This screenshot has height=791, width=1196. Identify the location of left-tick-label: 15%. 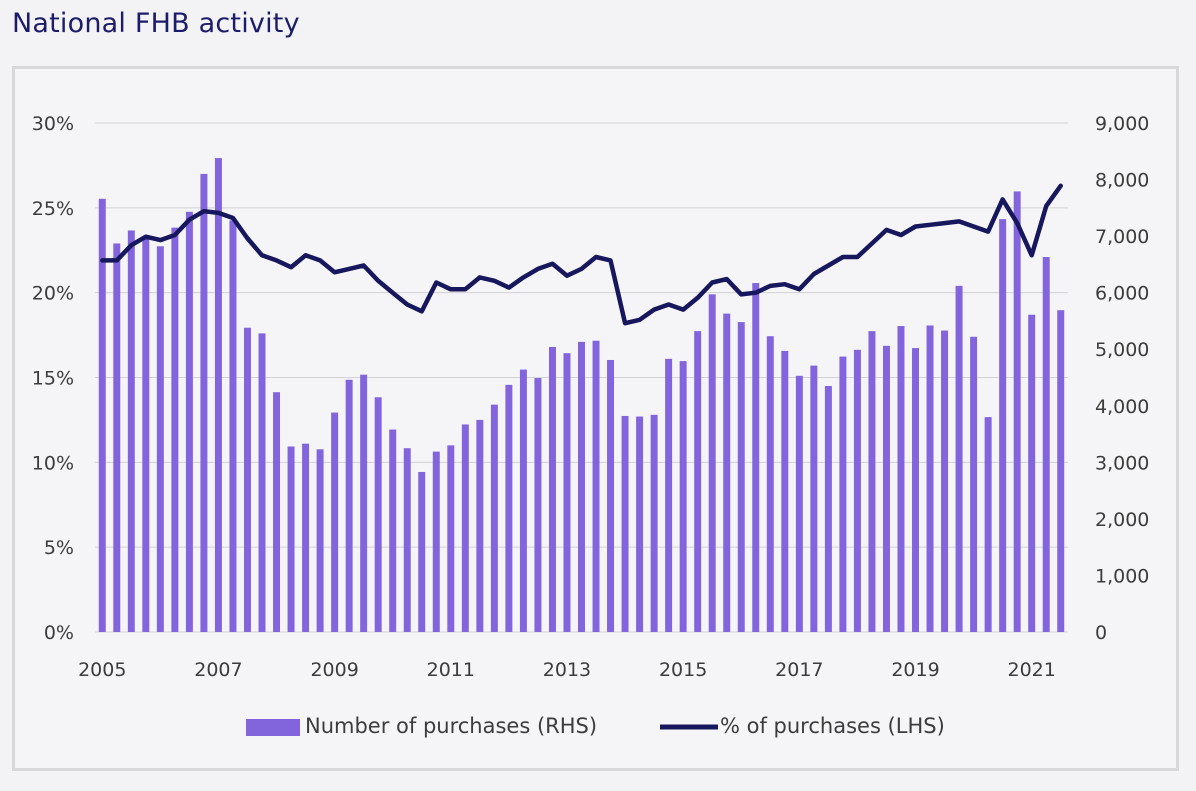
(53, 379).